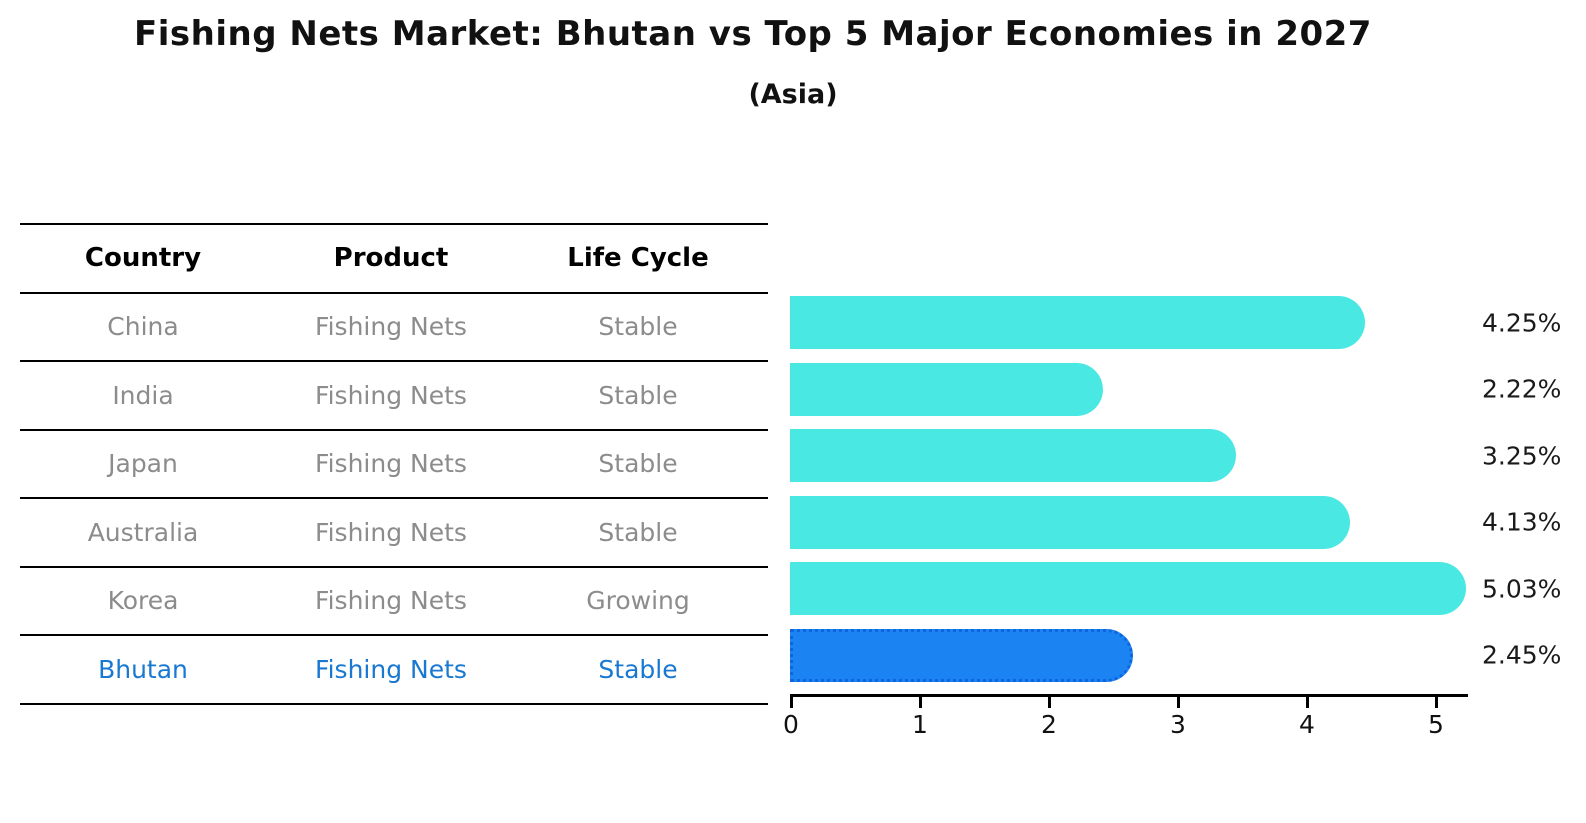  What do you see at coordinates (1436, 724) in the screenshot?
I see `x-axis-tick-label: 5` at bounding box center [1436, 724].